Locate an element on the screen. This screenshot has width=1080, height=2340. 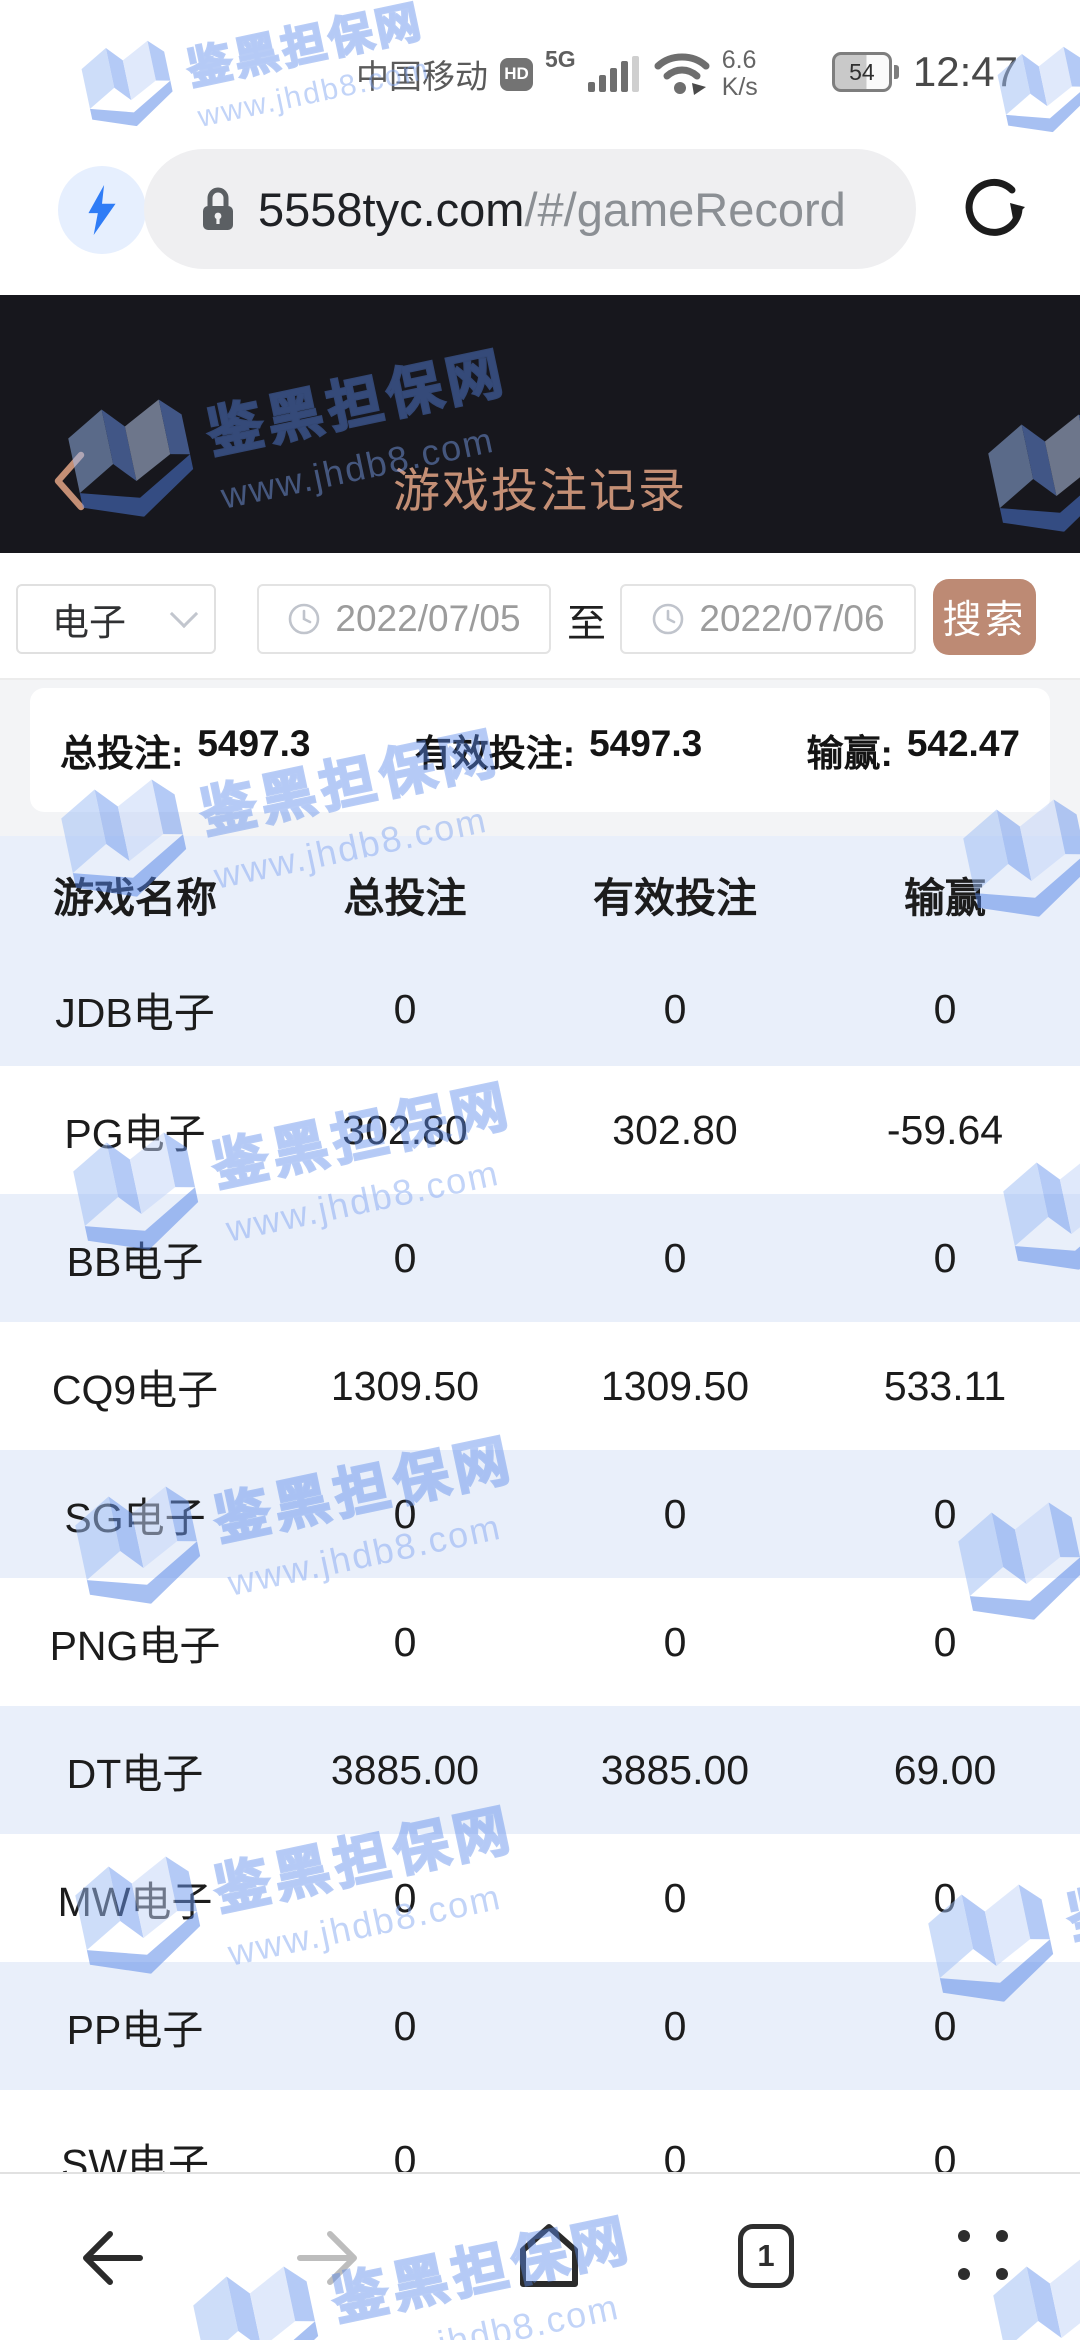
cell-total-bet: 3885.00 is located at coordinates (405, 1769).